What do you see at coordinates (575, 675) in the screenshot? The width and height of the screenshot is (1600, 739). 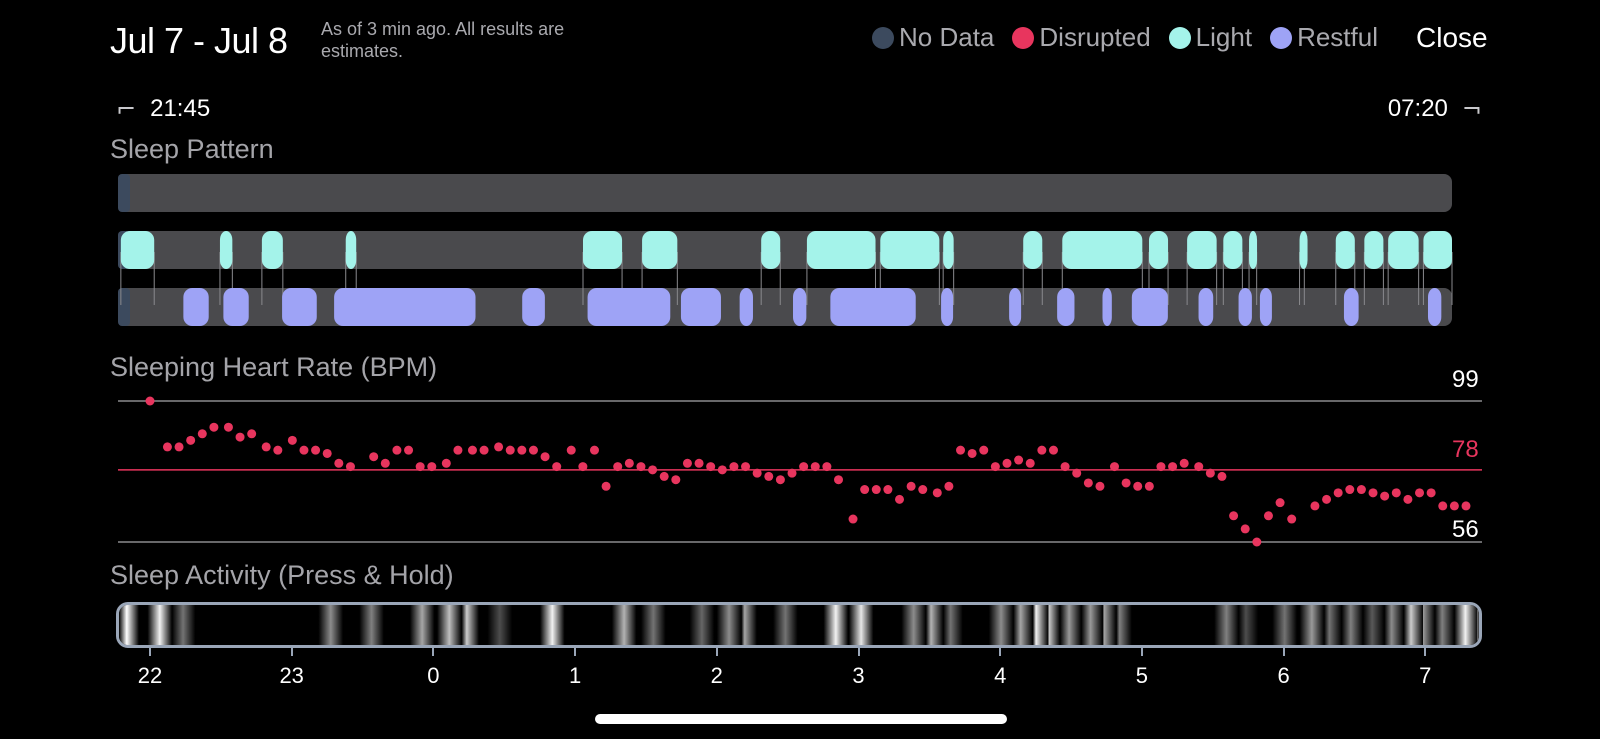 I see `hour-label-1: 1` at bounding box center [575, 675].